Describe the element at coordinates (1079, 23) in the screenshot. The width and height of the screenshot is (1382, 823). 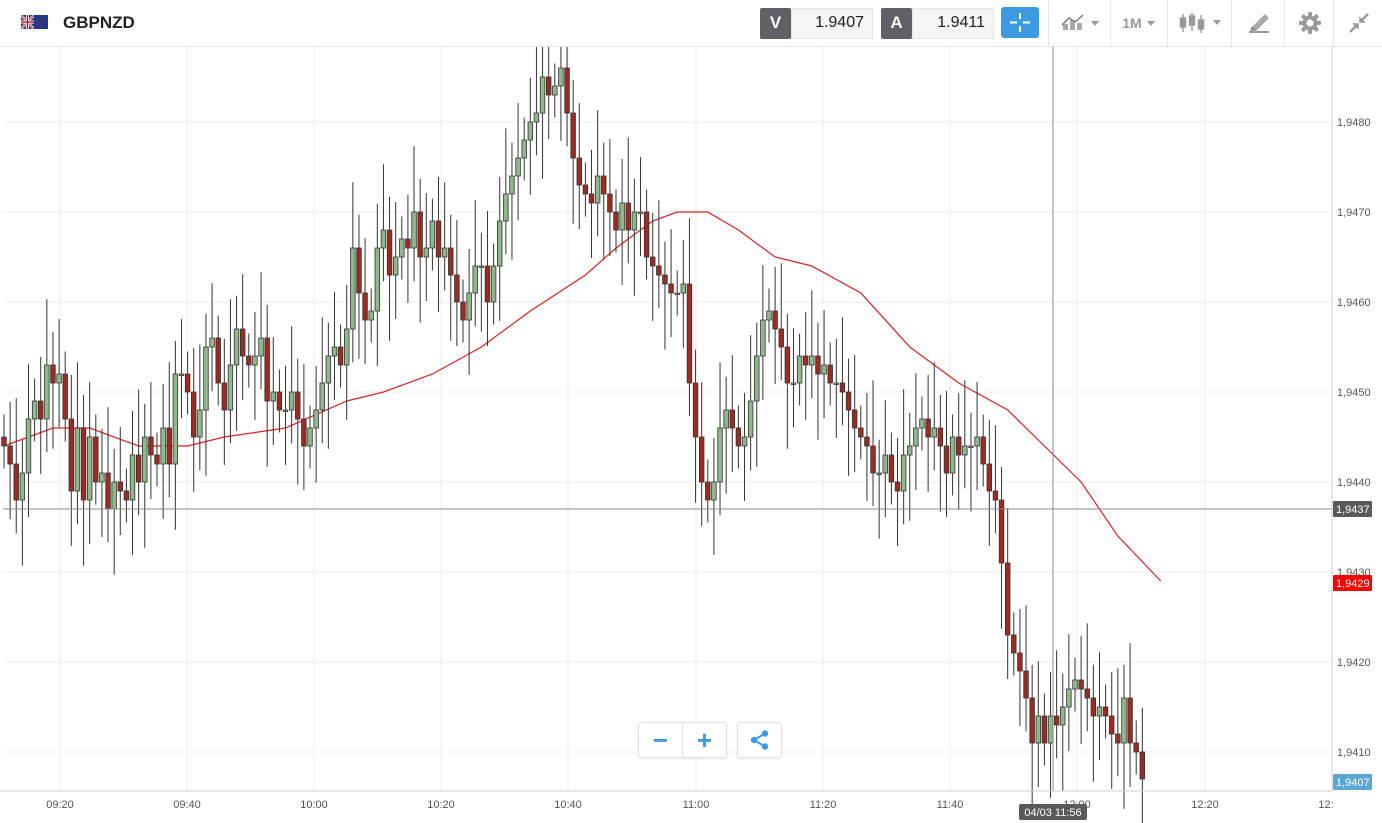
I see `chart-type-button` at that location.